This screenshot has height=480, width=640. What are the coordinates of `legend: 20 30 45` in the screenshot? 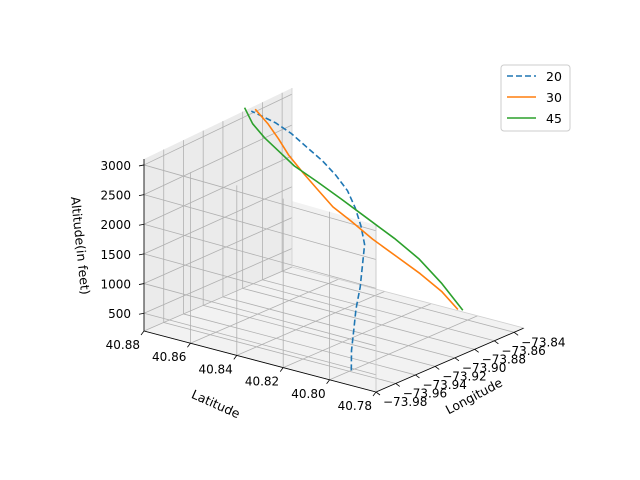 It's located at (535, 98).